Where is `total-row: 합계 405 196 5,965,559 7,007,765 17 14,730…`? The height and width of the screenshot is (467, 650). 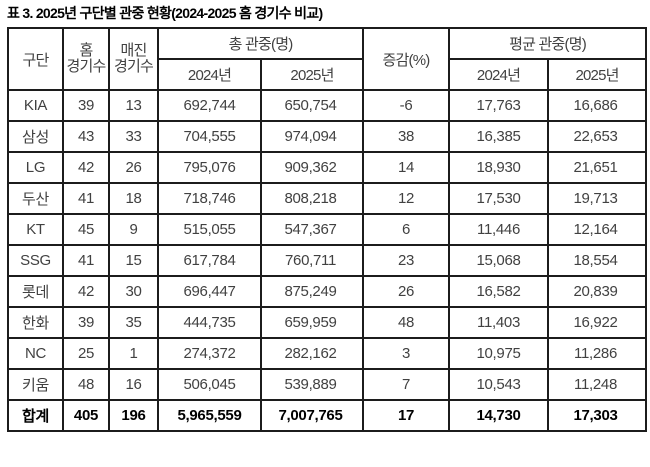
total-row: 합계 405 196 5,965,559 7,007,765 17 14,730… is located at coordinates (327, 415).